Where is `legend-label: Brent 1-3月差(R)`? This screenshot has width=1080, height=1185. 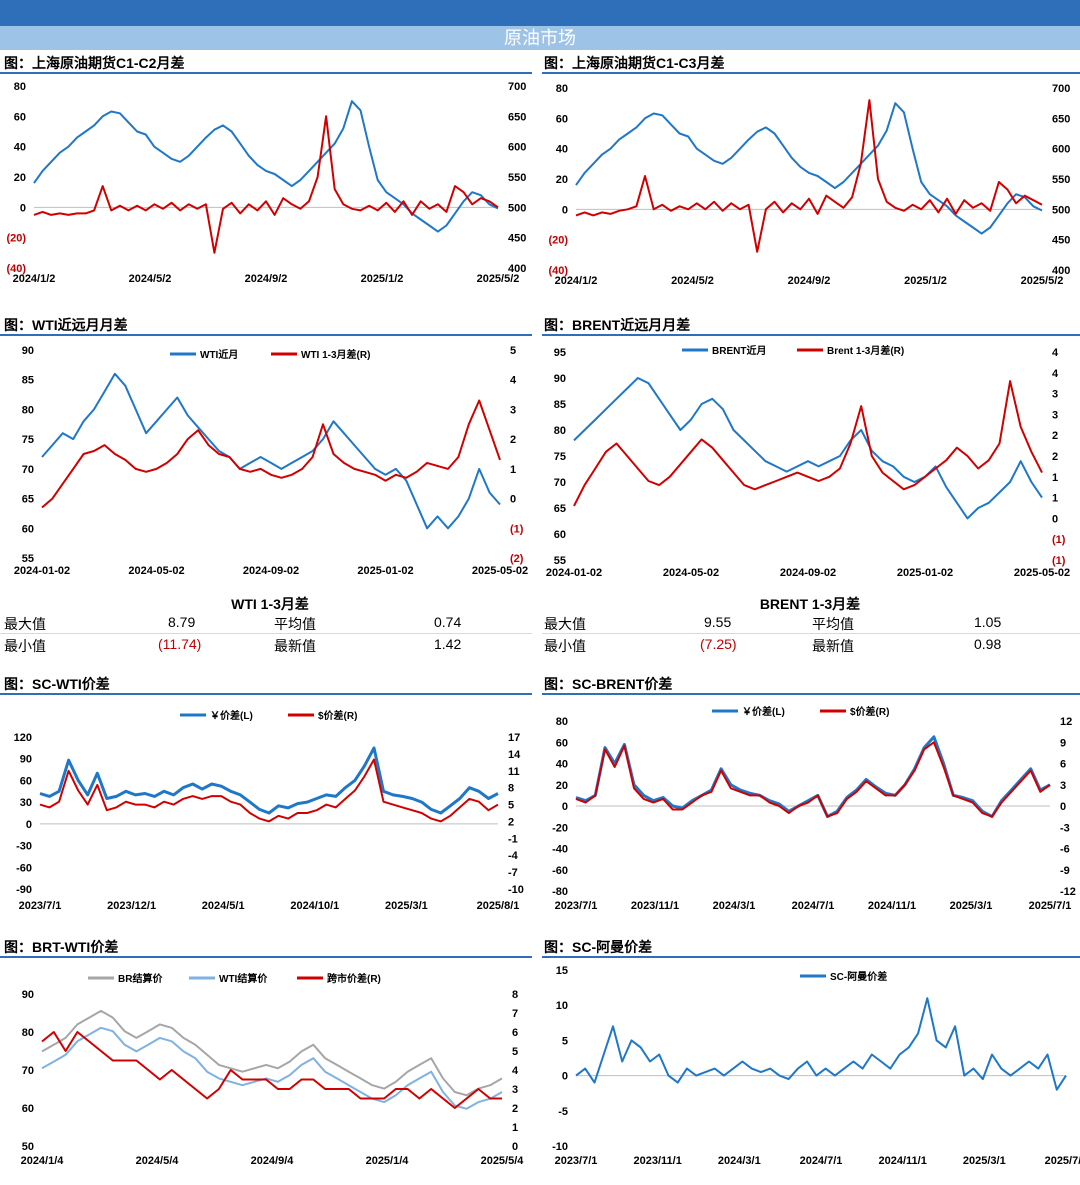
legend-label: Brent 1-3月差(R) is located at coordinates (865, 350).